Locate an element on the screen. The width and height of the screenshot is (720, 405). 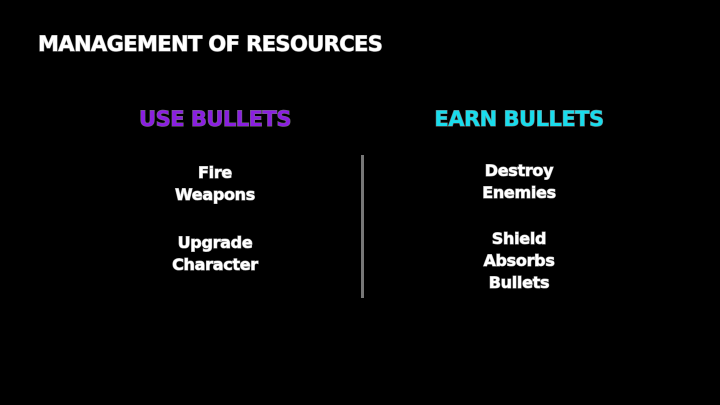
earn-bullets-heading: EARN BULLETS is located at coordinates (519, 119).